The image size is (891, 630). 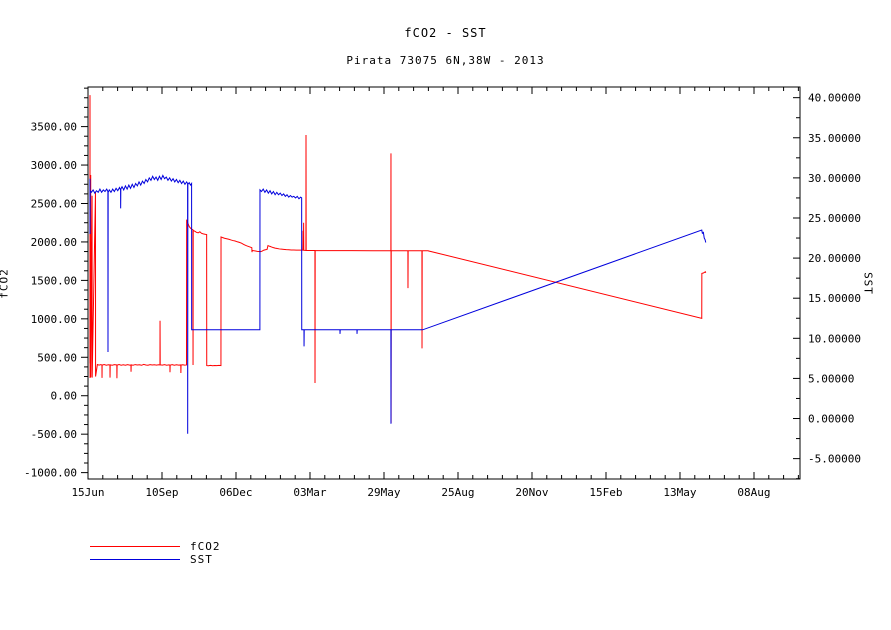 What do you see at coordinates (834, 459) in the screenshot?
I see `tick-label: -5.00000` at bounding box center [834, 459].